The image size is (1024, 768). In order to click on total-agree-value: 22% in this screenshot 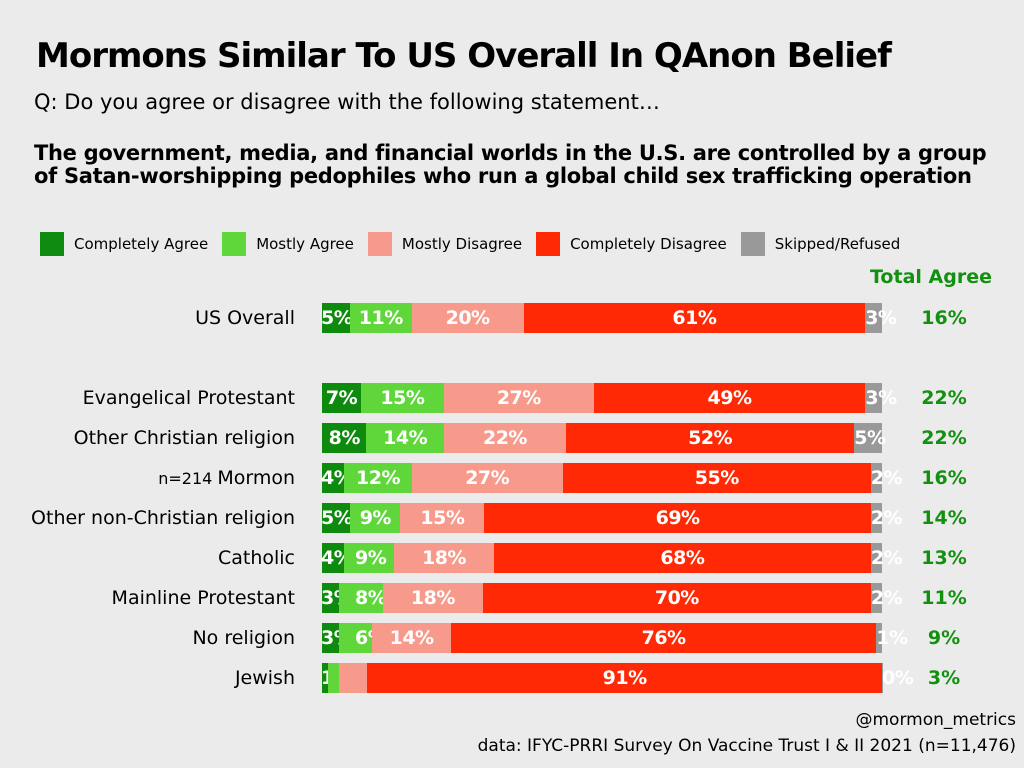, I will do `click(944, 398)`.